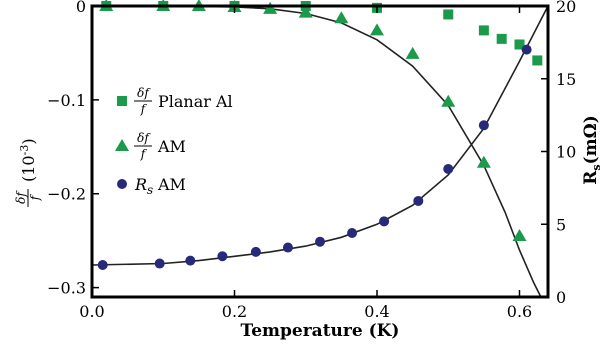 This screenshot has height=345, width=606. I want to click on y-left-frac-num: δf, so click(21, 197).